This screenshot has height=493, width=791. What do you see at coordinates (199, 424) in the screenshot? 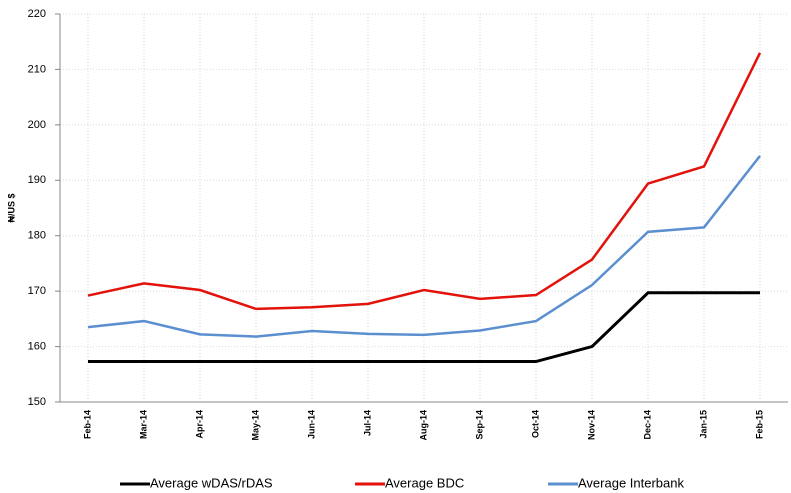
I see `x-tick-label: Apr-14` at bounding box center [199, 424].